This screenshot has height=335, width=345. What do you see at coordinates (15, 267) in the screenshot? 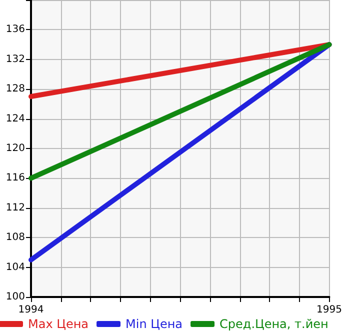
I see `y-tick-label: 104` at bounding box center [15, 267].